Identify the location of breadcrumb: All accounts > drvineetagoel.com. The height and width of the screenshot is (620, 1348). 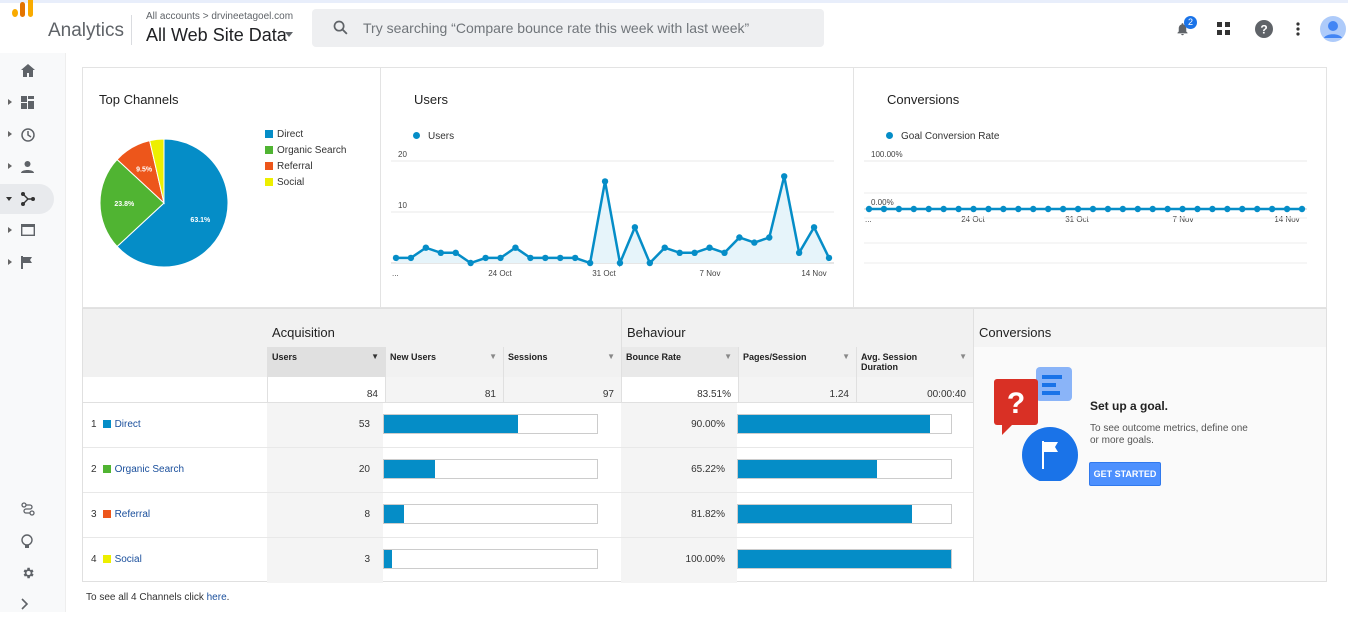
(220, 16).